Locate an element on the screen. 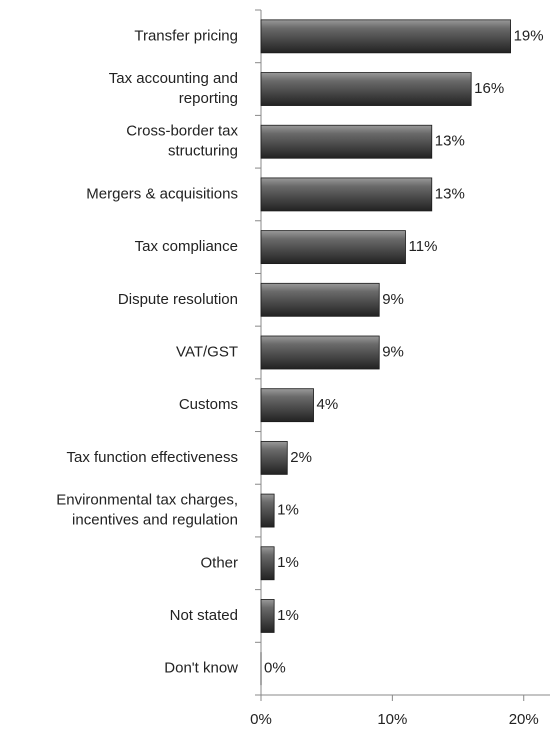  value-label: 2% is located at coordinates (301, 457).